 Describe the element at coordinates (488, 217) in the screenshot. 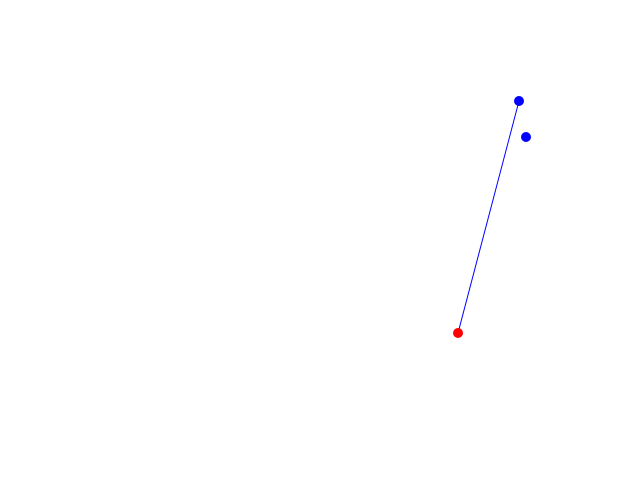

I see `connector-line` at that location.